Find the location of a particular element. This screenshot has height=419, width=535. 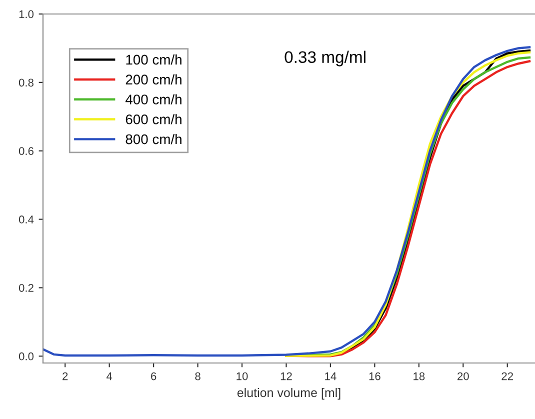

legend-label: 600 cm/h is located at coordinates (154, 119).